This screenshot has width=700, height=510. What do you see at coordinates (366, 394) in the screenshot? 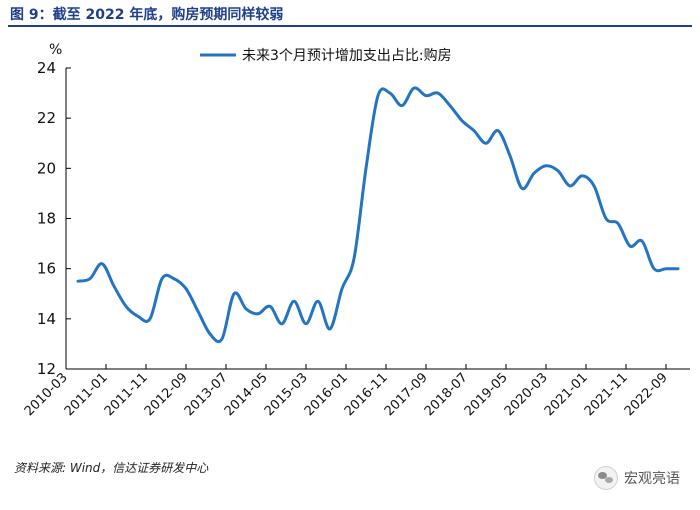
I see `x-tick-label: 2016-11` at bounding box center [366, 394].